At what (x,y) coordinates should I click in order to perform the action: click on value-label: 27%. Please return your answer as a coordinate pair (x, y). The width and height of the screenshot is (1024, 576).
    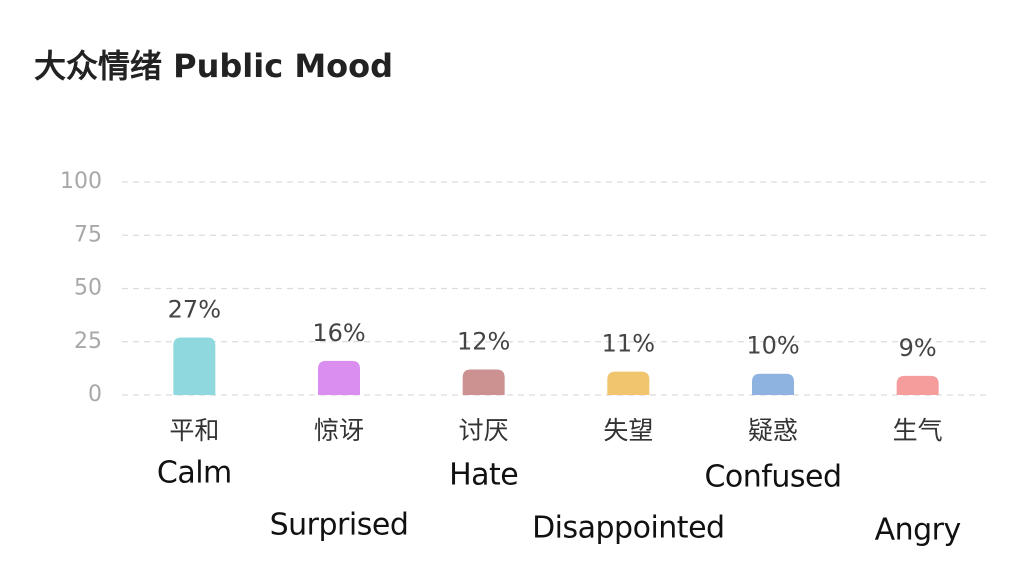
    Looking at the image, I should click on (194, 309).